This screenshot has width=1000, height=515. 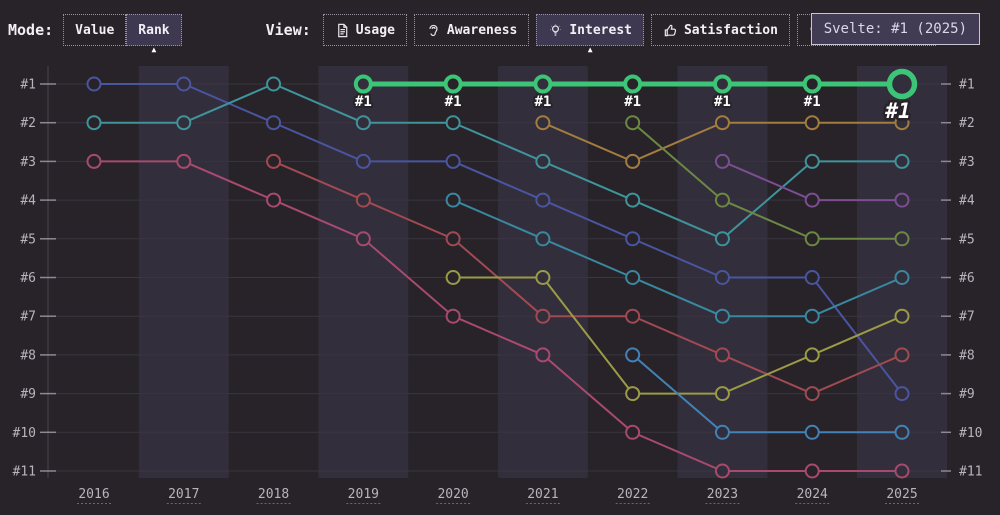 What do you see at coordinates (633, 432) in the screenshot?
I see `series-point-series-rose-2022` at bounding box center [633, 432].